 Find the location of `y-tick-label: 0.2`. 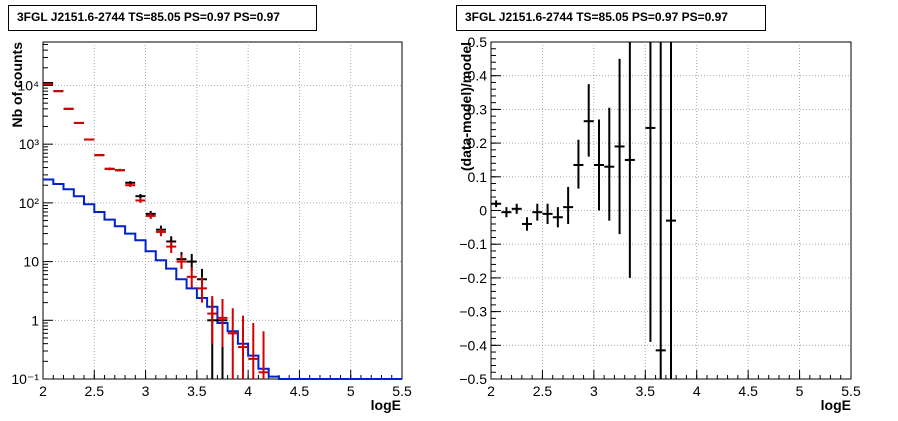

y-tick-label: 0.2 is located at coordinates (478, 143).